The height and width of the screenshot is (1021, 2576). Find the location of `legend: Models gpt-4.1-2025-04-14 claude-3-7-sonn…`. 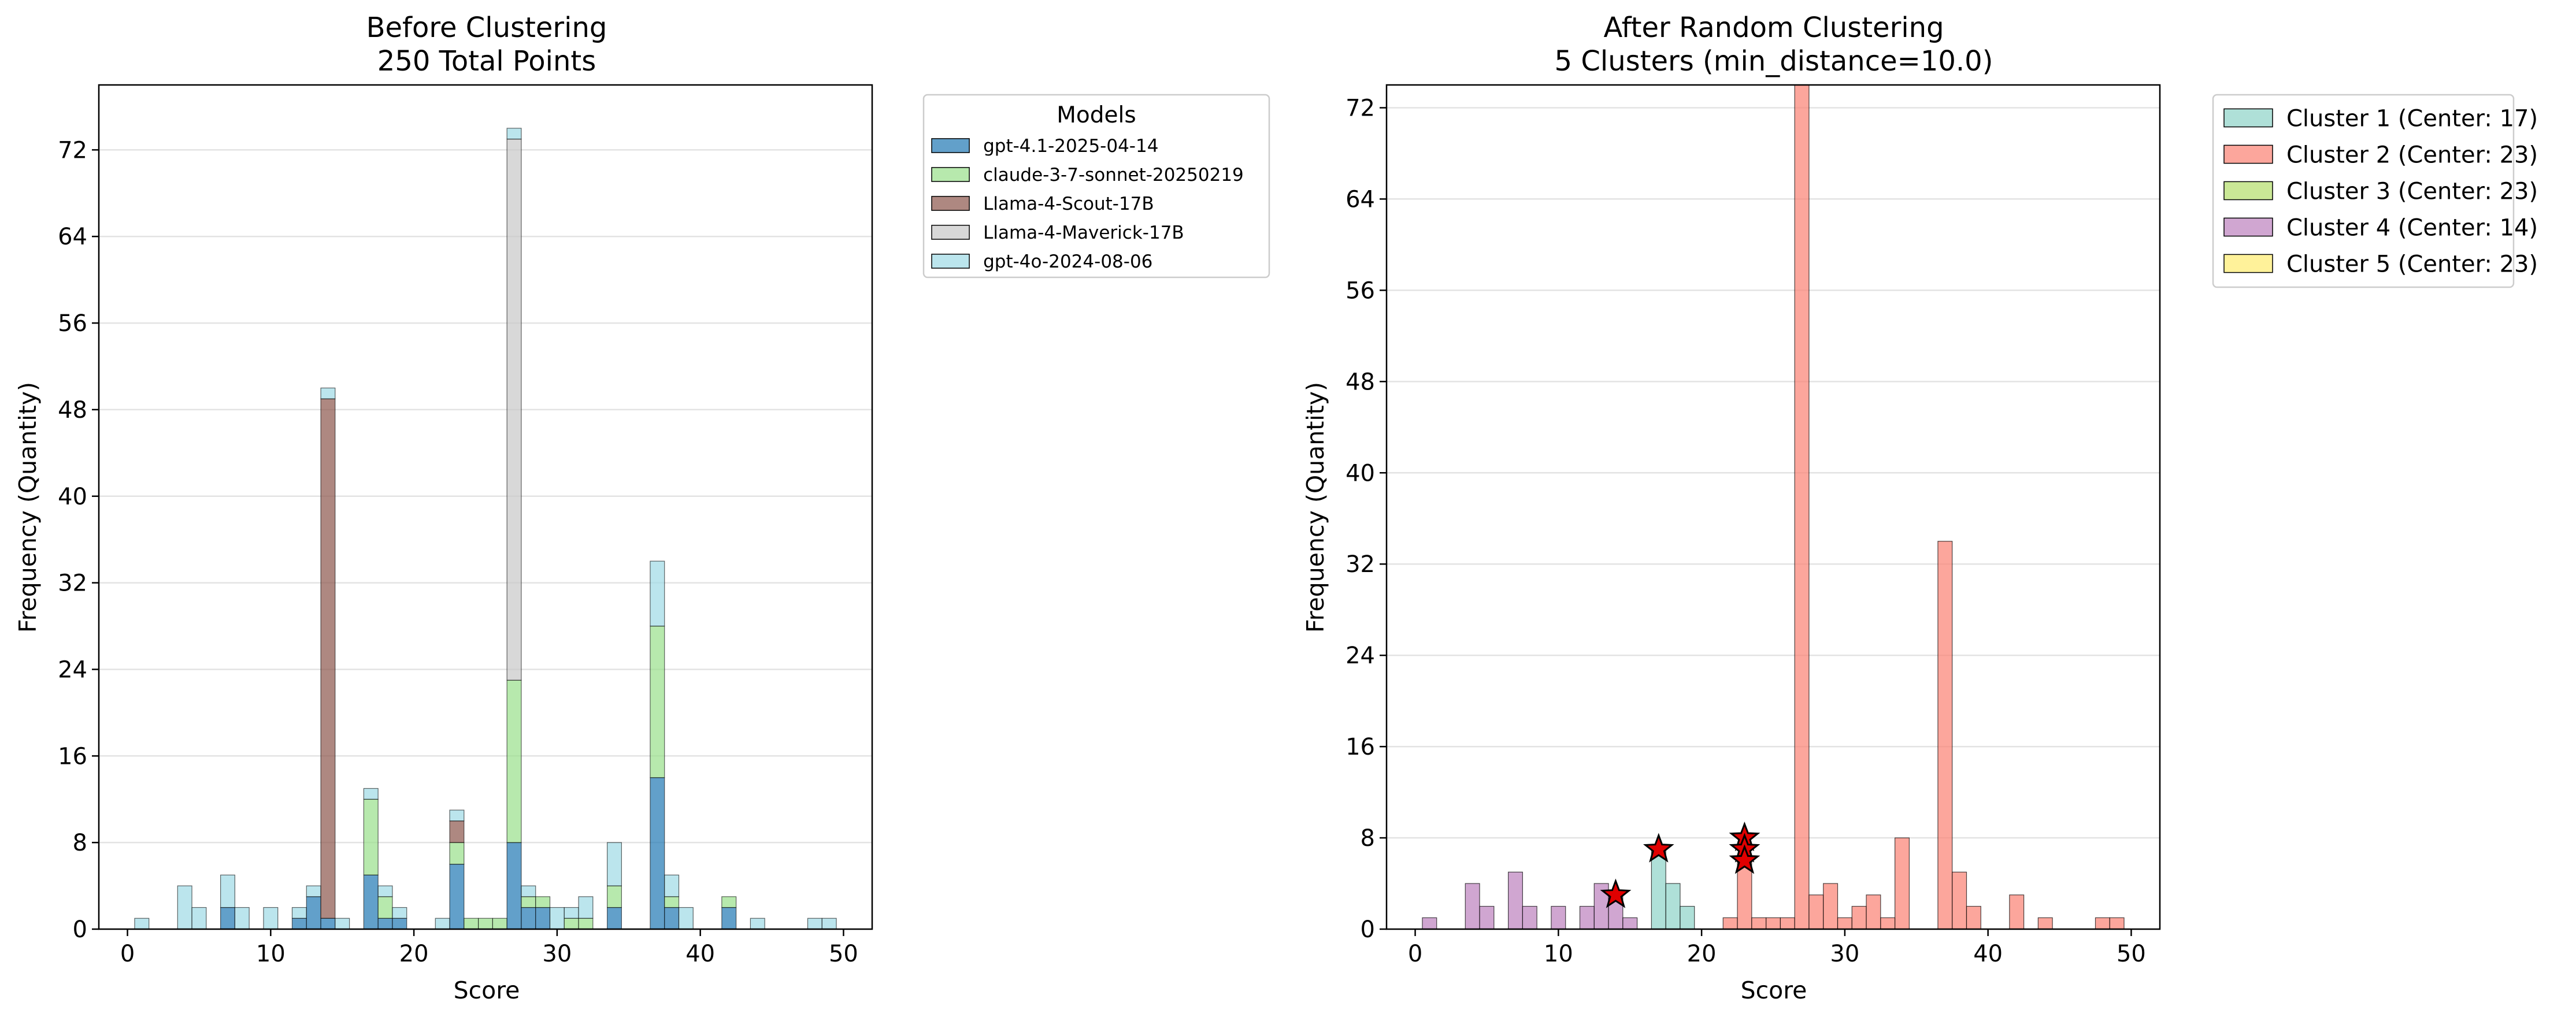

legend: Models gpt-4.1-2025-04-14 claude-3-7-sonn… is located at coordinates (1096, 186).